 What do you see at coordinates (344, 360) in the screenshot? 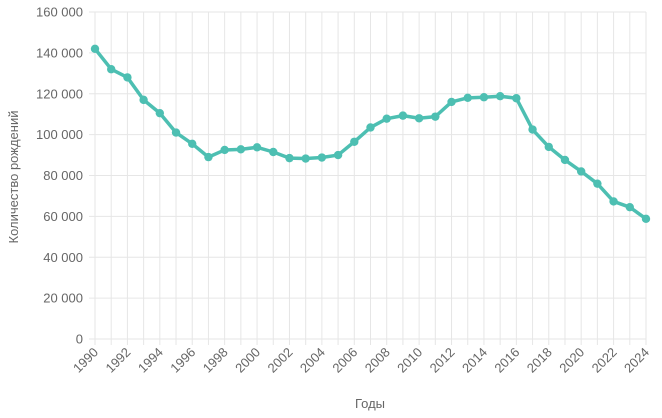
I see `x-tick-label: 2006` at bounding box center [344, 360].